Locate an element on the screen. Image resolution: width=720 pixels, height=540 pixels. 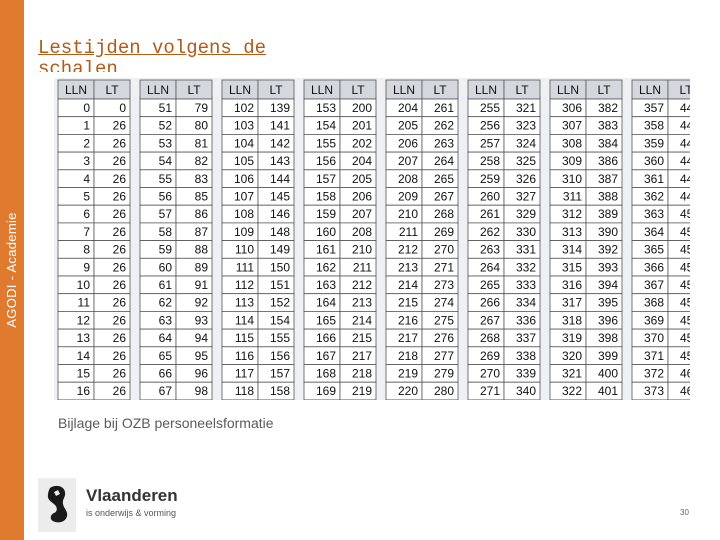
cell-value: 267 is located at coordinates (490, 320).